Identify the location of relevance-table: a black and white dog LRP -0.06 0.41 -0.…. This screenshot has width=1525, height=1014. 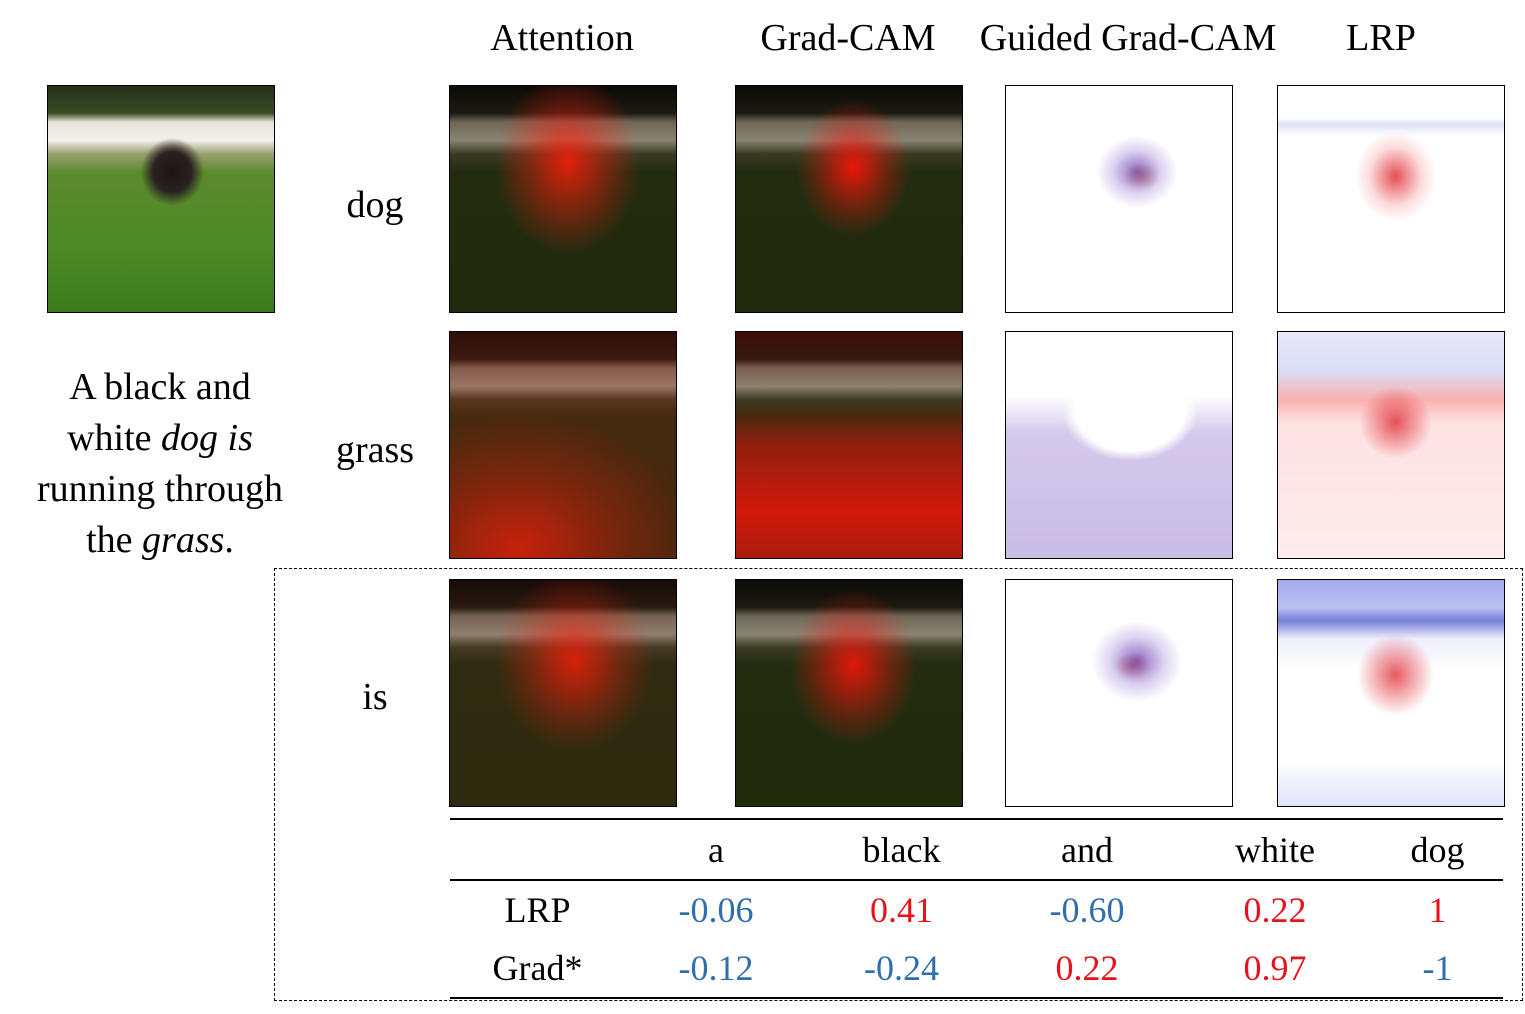
(976, 908).